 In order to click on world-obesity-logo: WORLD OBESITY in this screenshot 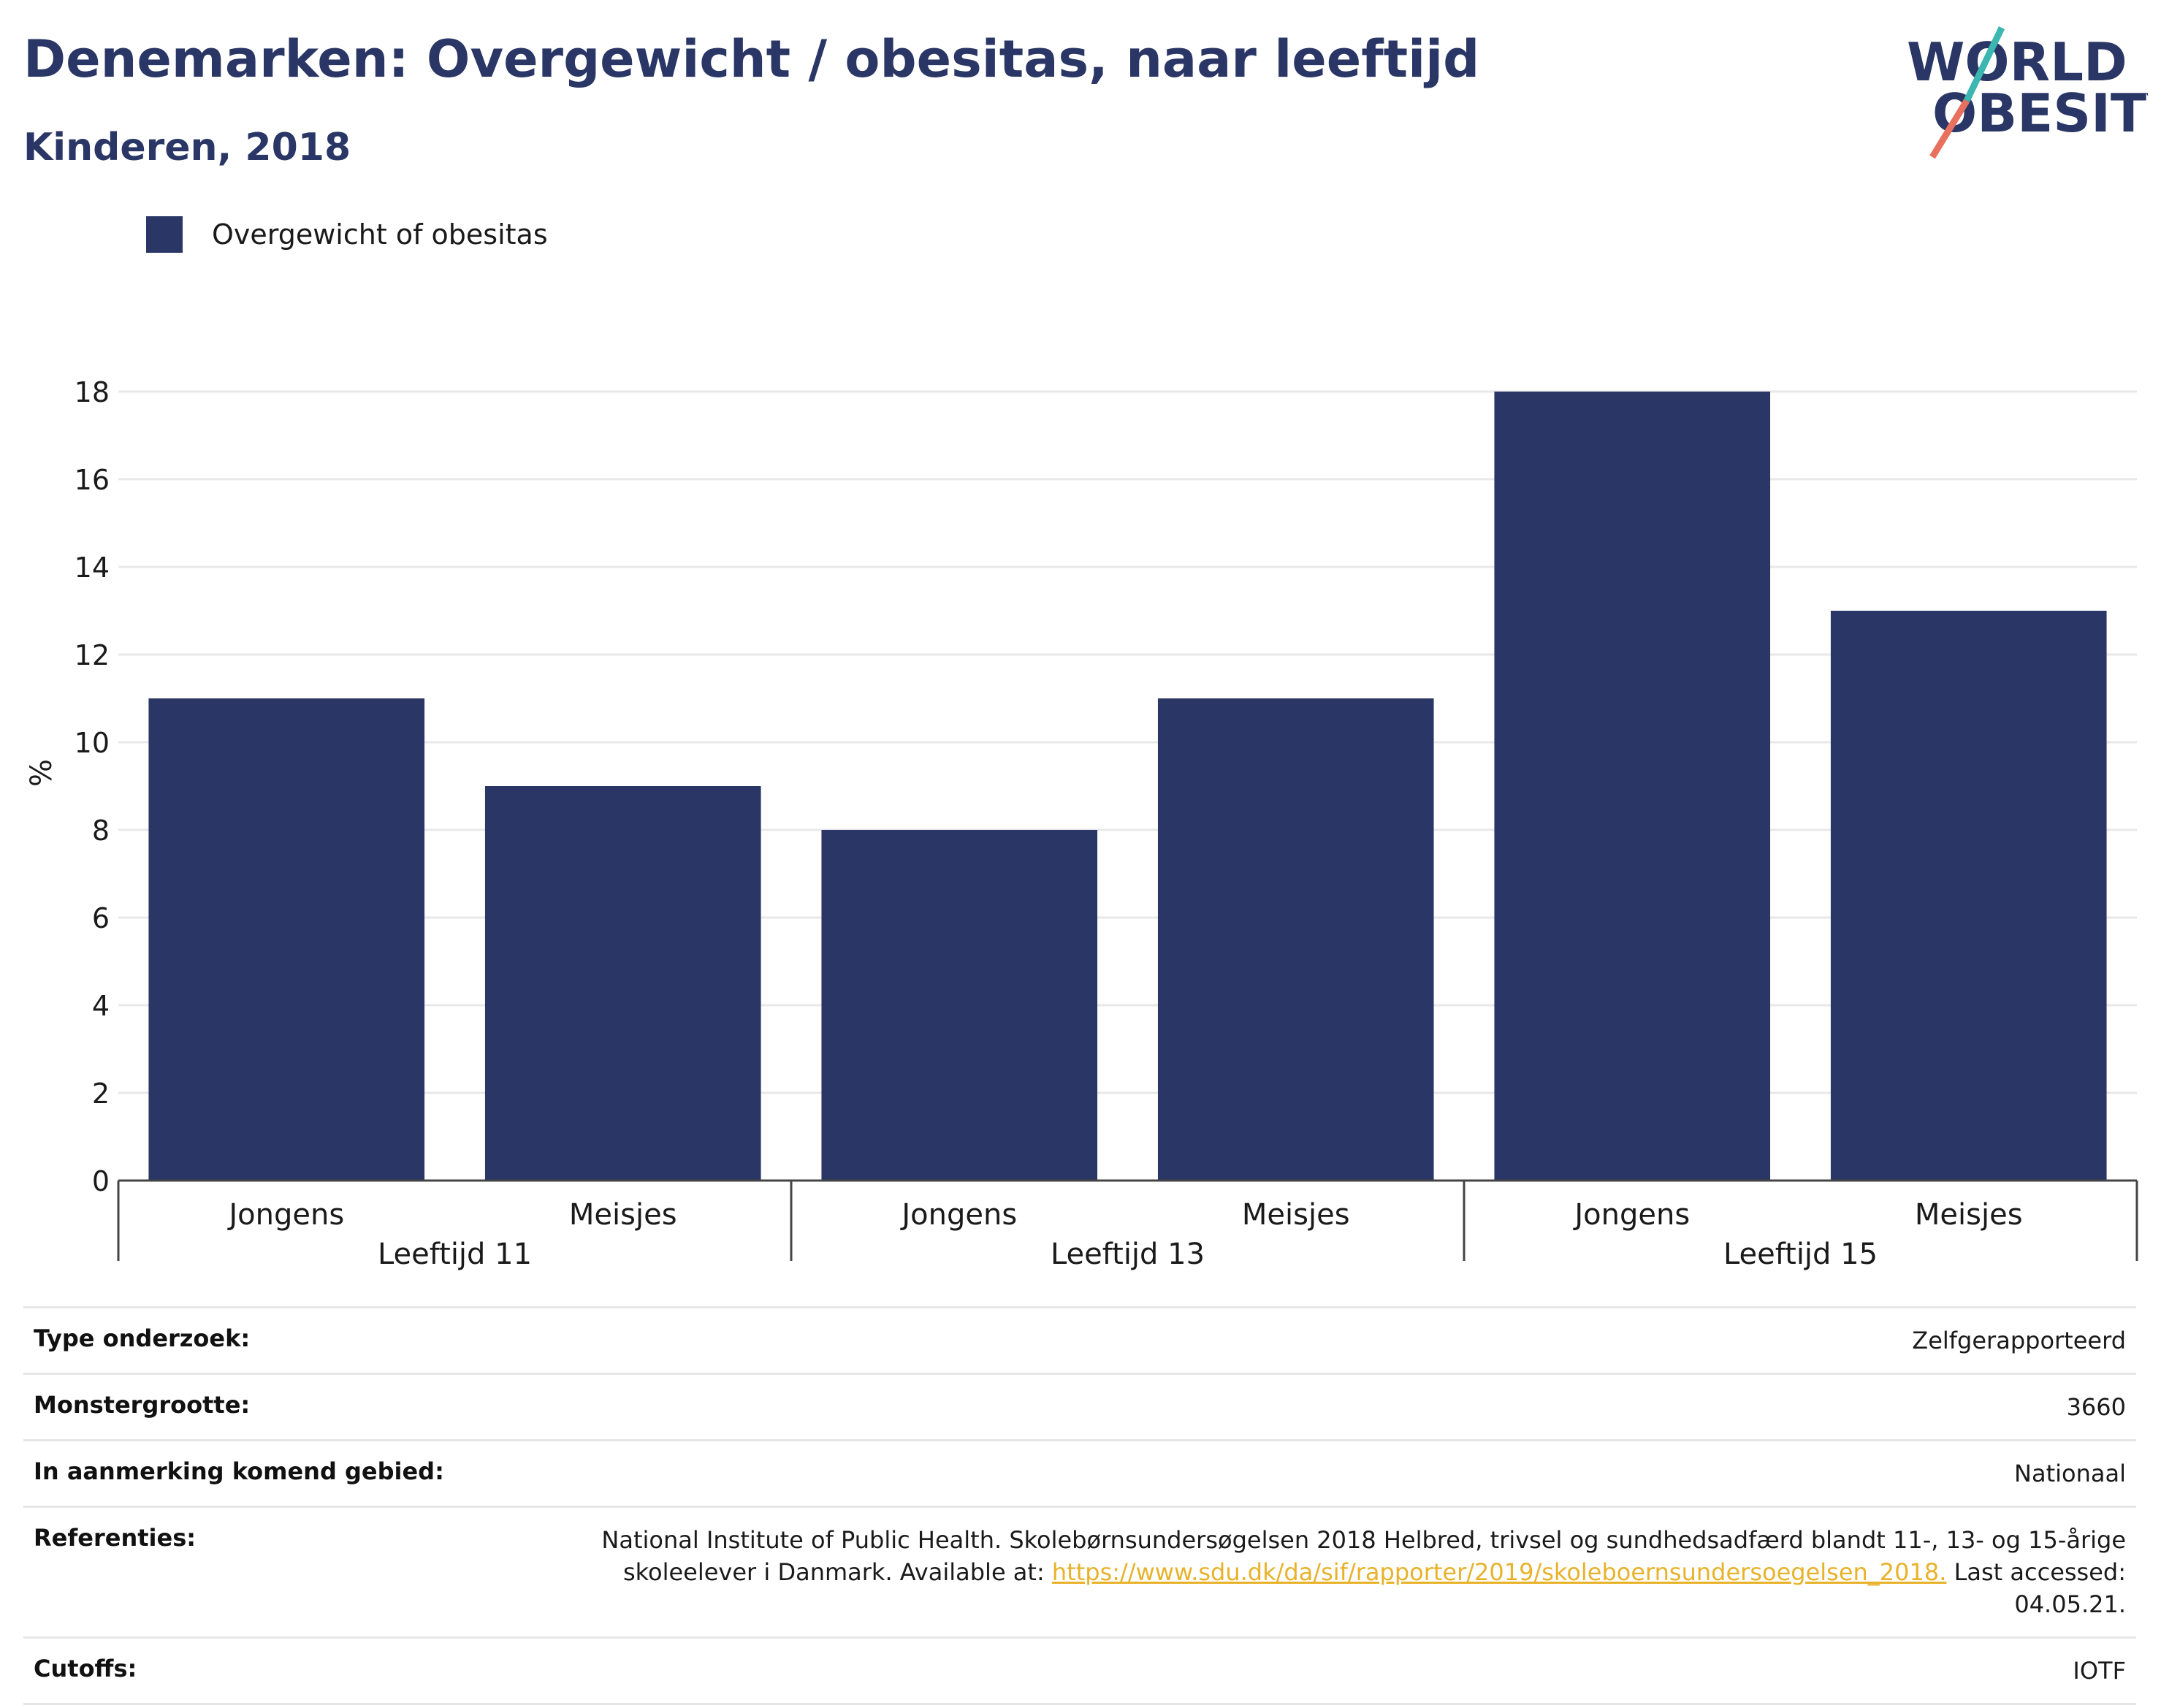, I will do `click(2027, 92)`.